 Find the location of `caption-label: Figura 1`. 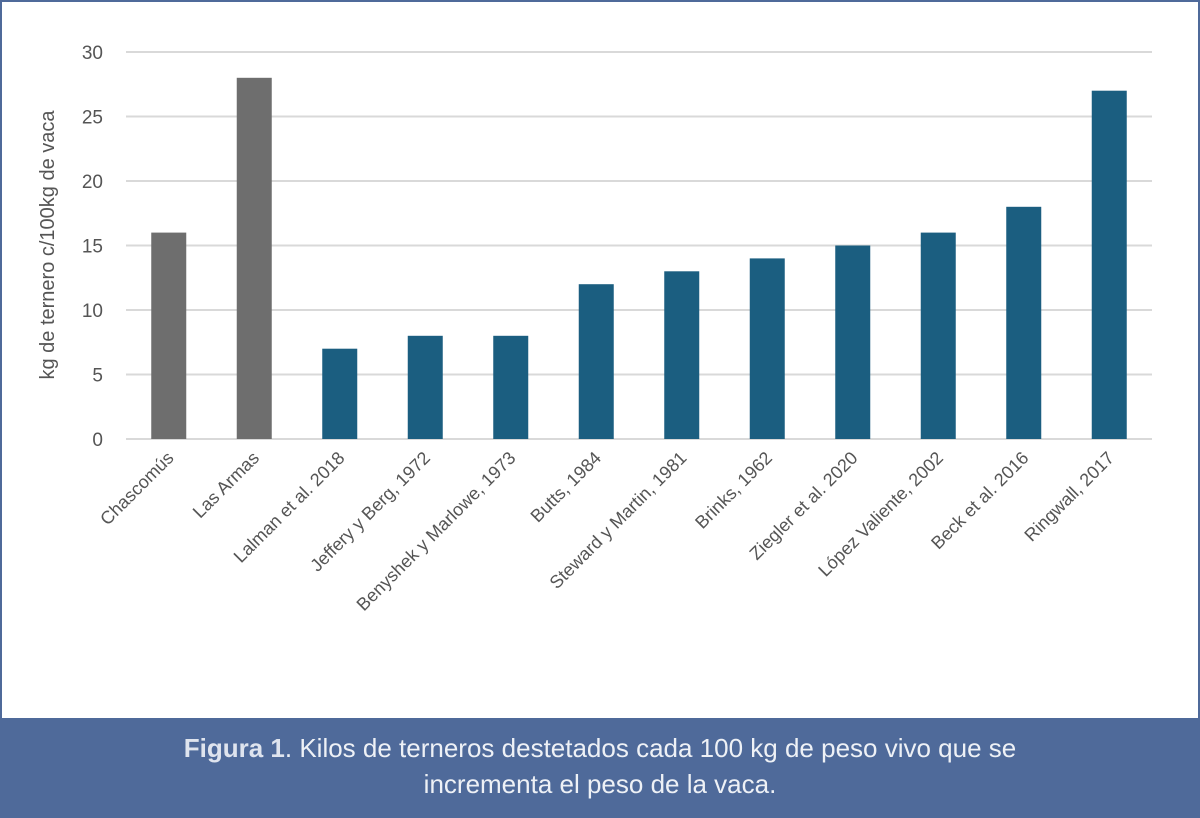

caption-label: Figura 1 is located at coordinates (234, 748).